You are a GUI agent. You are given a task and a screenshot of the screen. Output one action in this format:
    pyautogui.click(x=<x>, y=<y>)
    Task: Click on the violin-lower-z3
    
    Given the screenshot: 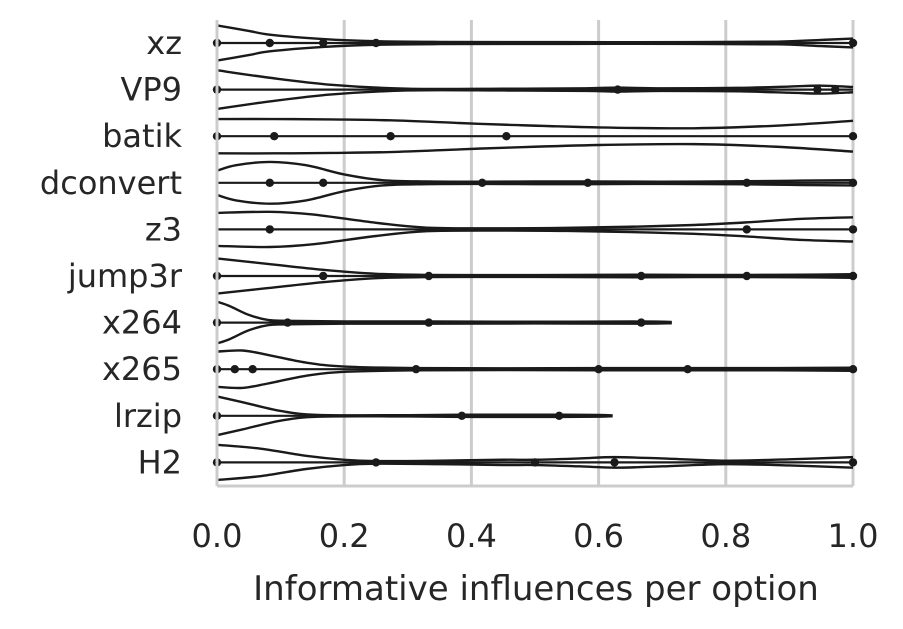 What is the action you would take?
    pyautogui.click(x=535, y=239)
    